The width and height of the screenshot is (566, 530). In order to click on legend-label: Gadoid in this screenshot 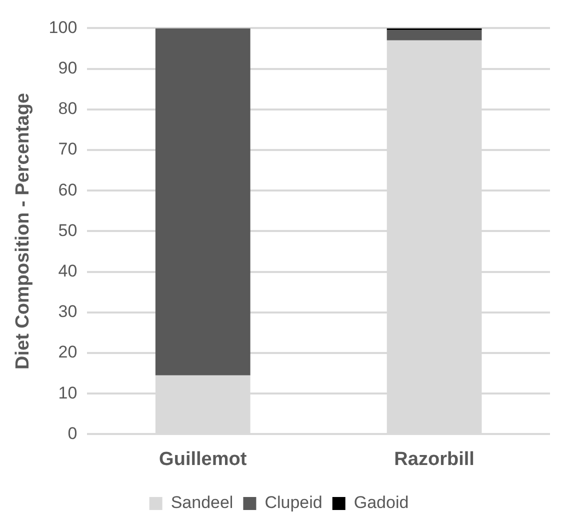, I will do `click(381, 502)`.